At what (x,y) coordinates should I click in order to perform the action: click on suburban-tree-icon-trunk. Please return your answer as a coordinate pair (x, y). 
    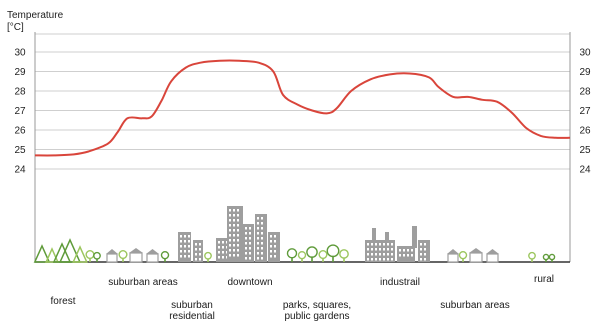
    Looking at the image, I should click on (123, 259).